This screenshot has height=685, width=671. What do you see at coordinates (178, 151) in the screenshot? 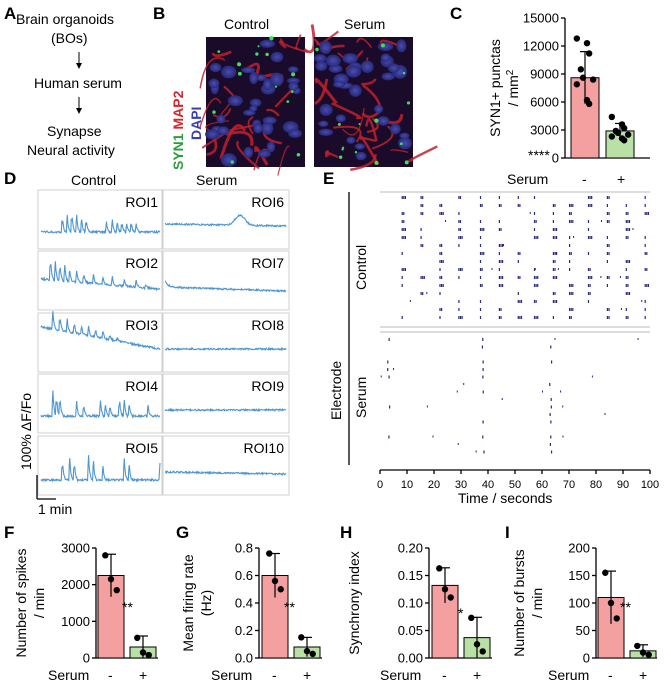
I see `stain-syn1: SYN1` at bounding box center [178, 151].